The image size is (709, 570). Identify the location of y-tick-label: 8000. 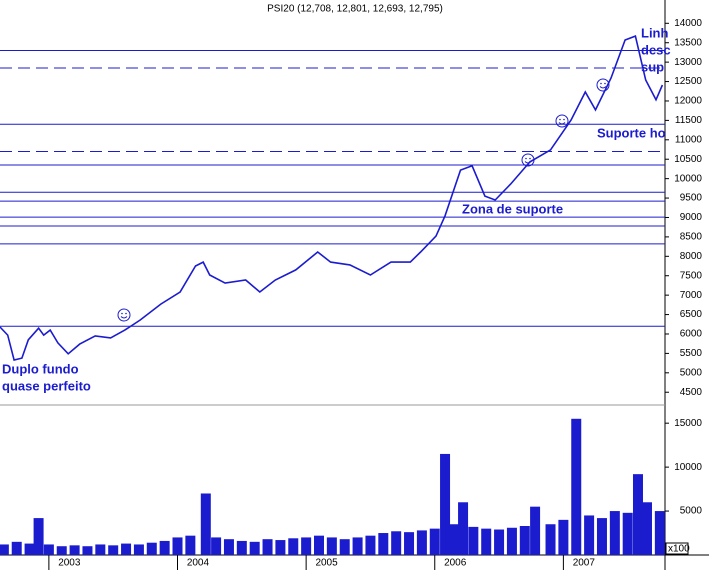
(691, 256).